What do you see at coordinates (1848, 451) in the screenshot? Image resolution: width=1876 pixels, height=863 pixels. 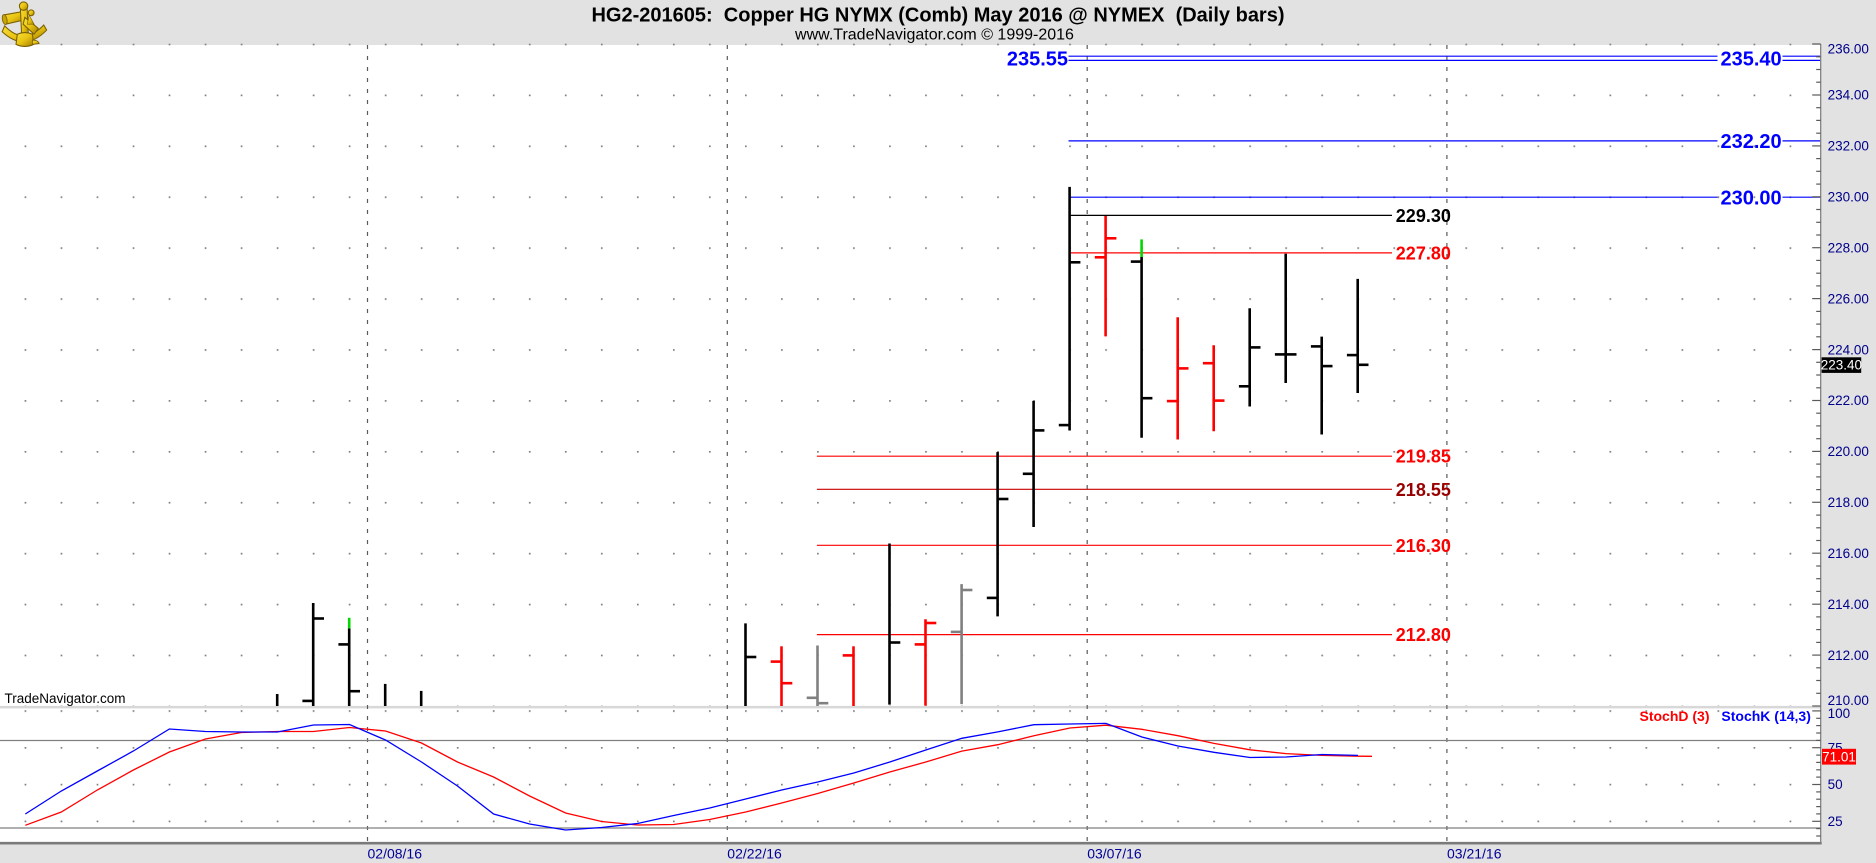 I see `svg-text: 220.00` at bounding box center [1848, 451].